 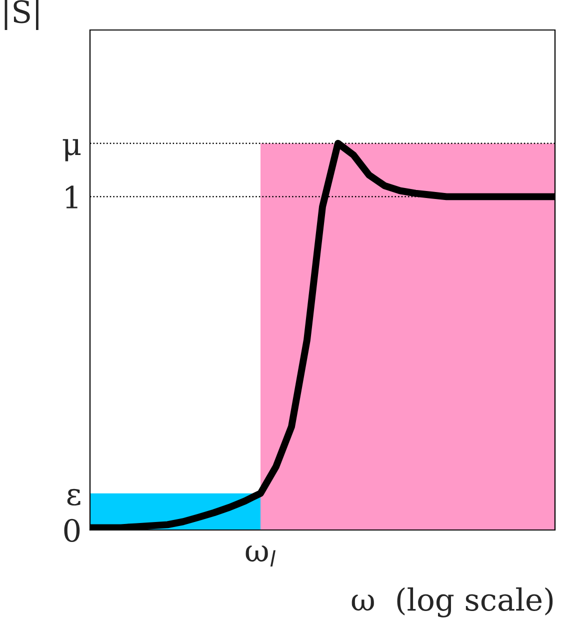 What do you see at coordinates (72, 530) in the screenshot?
I see `y-tick-label: 0` at bounding box center [72, 530].